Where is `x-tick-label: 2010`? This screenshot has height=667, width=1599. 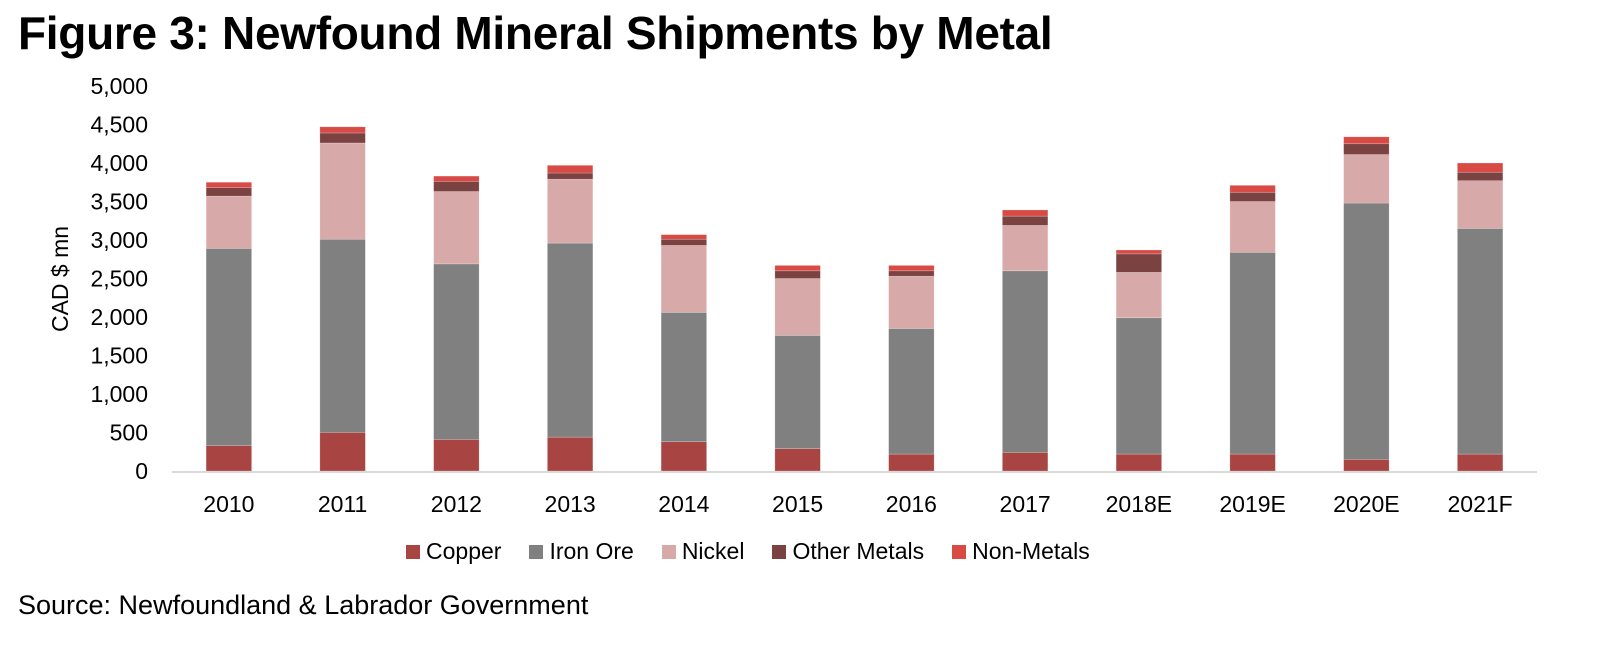
x-tick-label: 2010 is located at coordinates (228, 504).